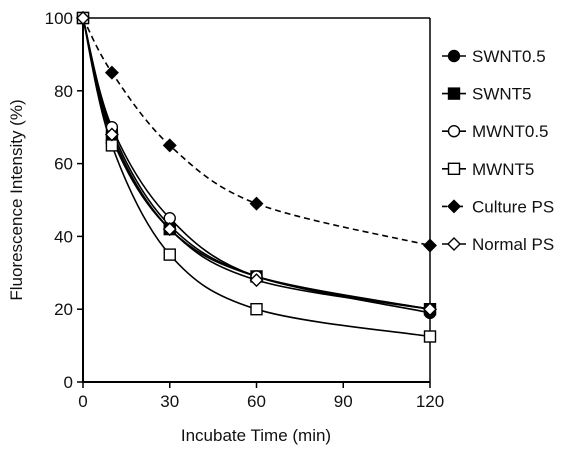 The height and width of the screenshot is (451, 582). What do you see at coordinates (513, 244) in the screenshot?
I see `legend-label-normal-ps: Normal PS` at bounding box center [513, 244].